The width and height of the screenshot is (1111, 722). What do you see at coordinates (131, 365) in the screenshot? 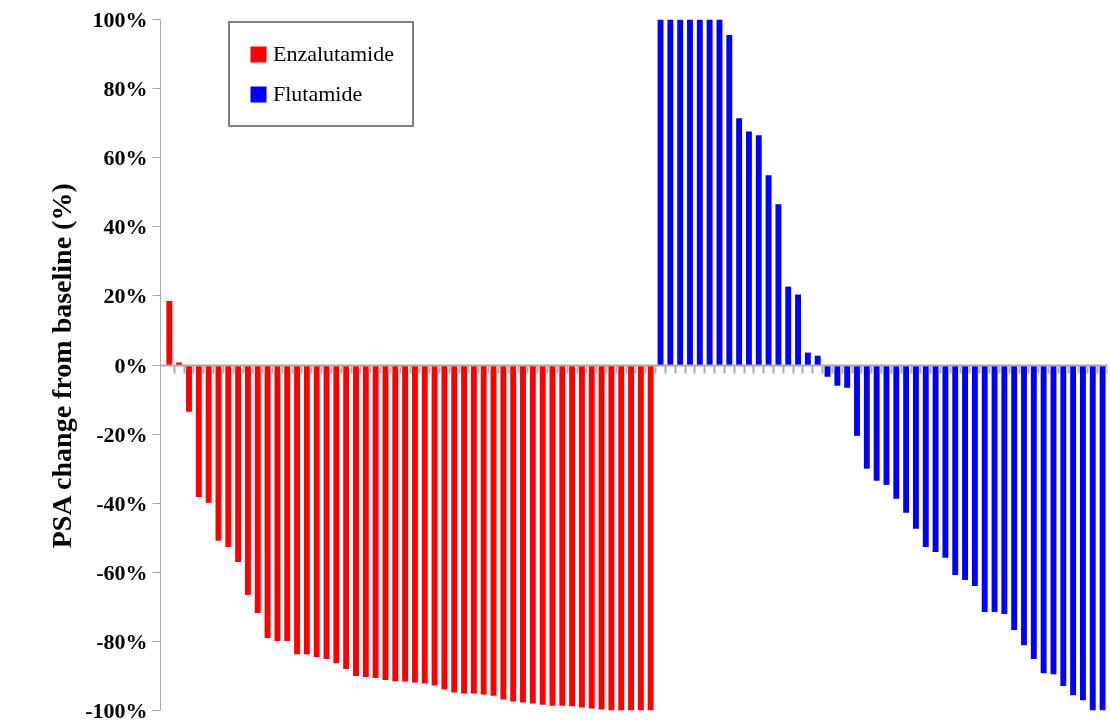
I see `y-tick-label: 0%` at bounding box center [131, 365].